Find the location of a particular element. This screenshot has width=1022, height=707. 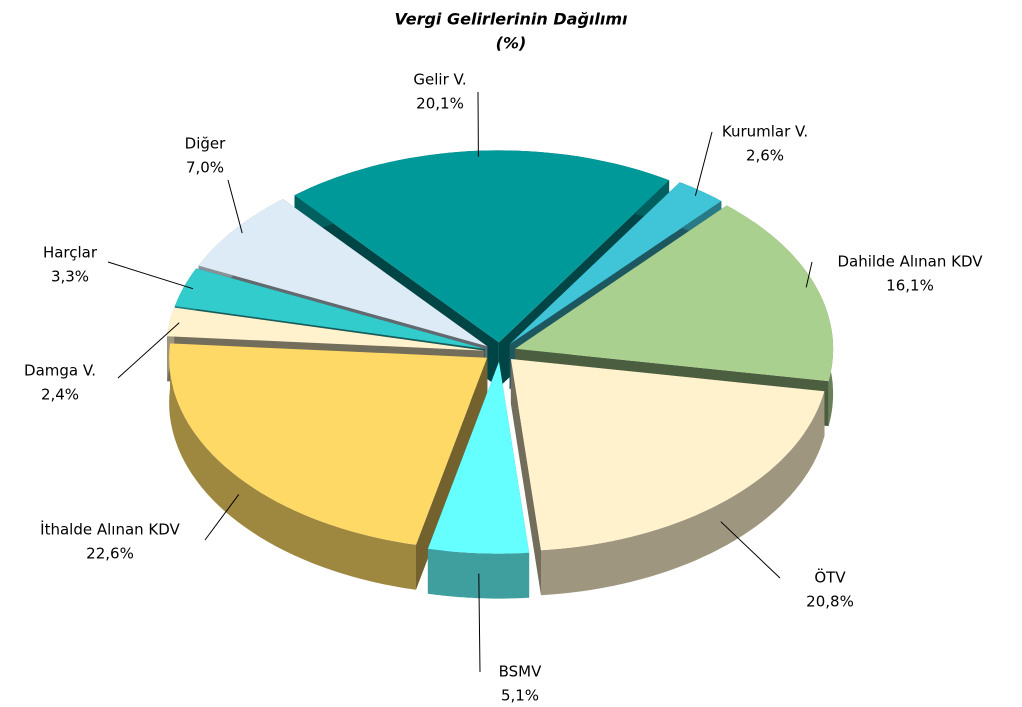

slice-value-label: 20,8% is located at coordinates (830, 602).